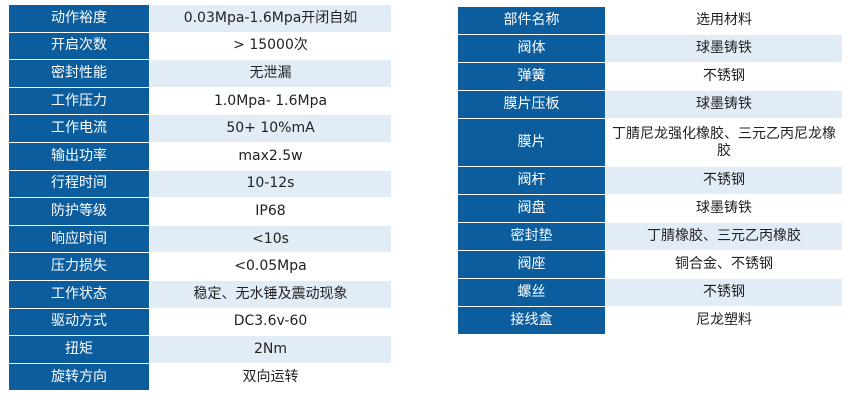 The image size is (860, 418). I want to click on parts-row: 阀体 球墨铸铁, so click(650, 48).